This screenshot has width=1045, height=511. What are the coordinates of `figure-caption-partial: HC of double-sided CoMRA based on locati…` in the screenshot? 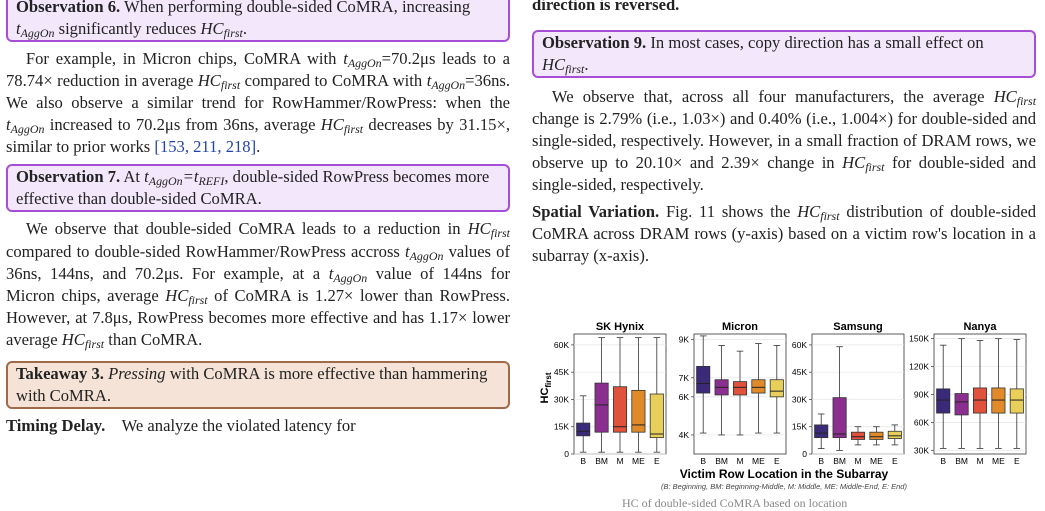 It's located at (735, 503).